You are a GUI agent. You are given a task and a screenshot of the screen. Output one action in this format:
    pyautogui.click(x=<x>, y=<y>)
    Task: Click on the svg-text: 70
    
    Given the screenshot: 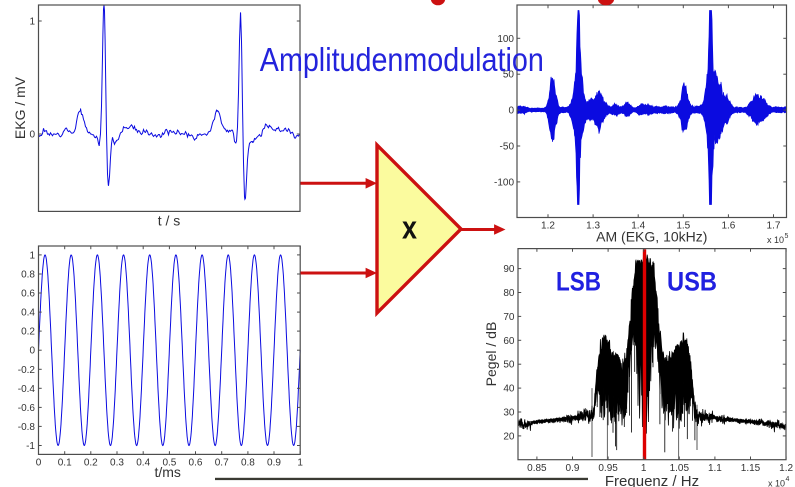 What is the action you would take?
    pyautogui.click(x=509, y=317)
    